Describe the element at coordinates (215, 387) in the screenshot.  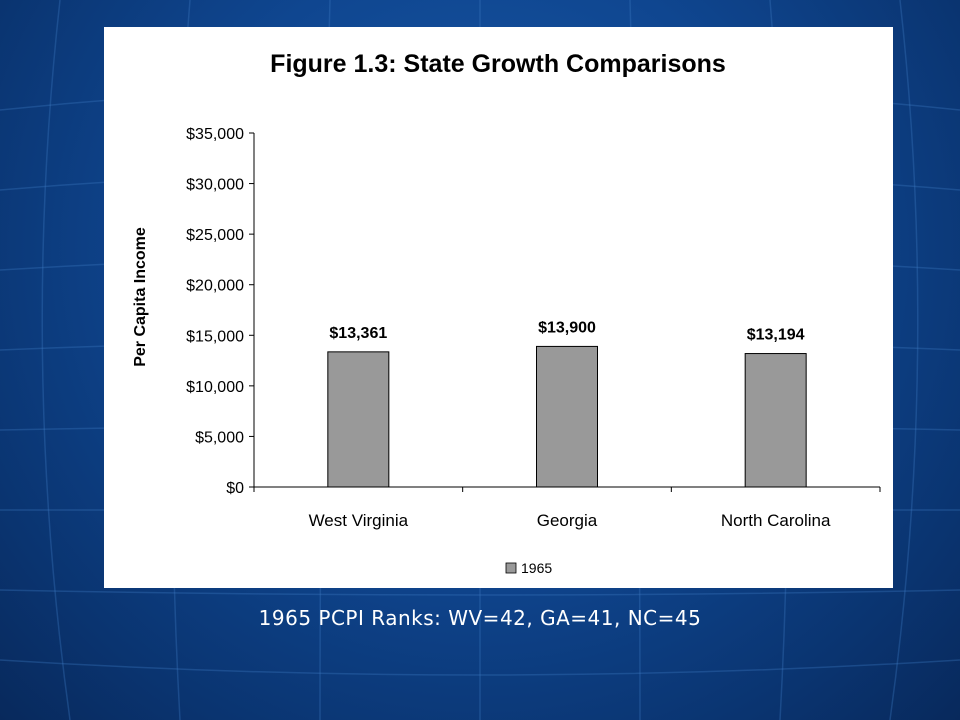
I see `y-tick-label: $10,000` at that location.